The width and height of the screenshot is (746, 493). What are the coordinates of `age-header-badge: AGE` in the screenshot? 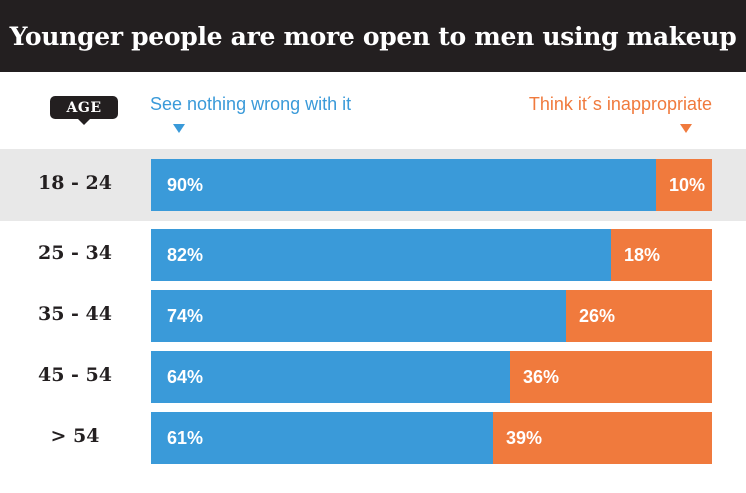 It's located at (84, 110).